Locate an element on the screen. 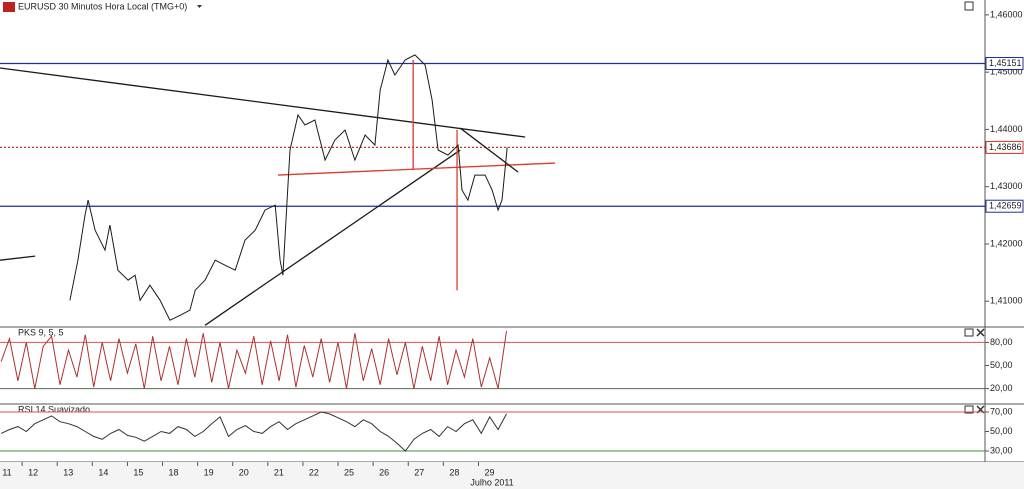 The width and height of the screenshot is (1024, 489). x-tick-label: 19 is located at coordinates (209, 472).